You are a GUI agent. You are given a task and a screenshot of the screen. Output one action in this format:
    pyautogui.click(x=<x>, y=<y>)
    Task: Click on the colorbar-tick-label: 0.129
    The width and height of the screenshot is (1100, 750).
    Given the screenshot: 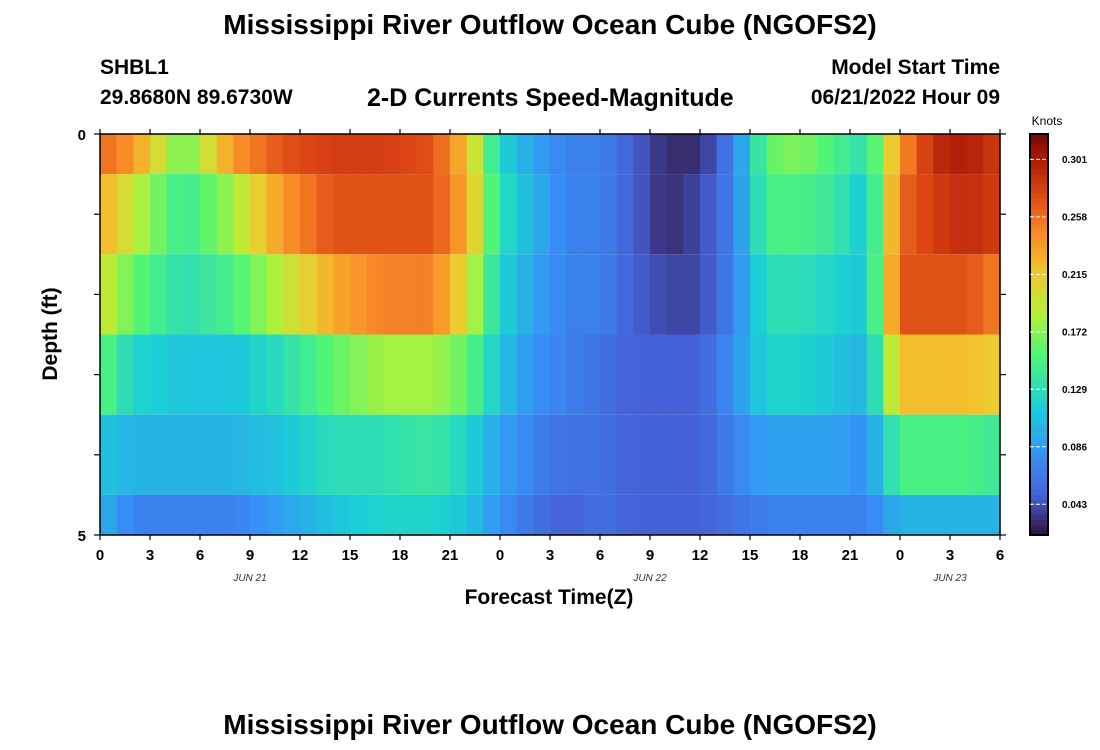 What is the action you would take?
    pyautogui.click(x=1074, y=390)
    